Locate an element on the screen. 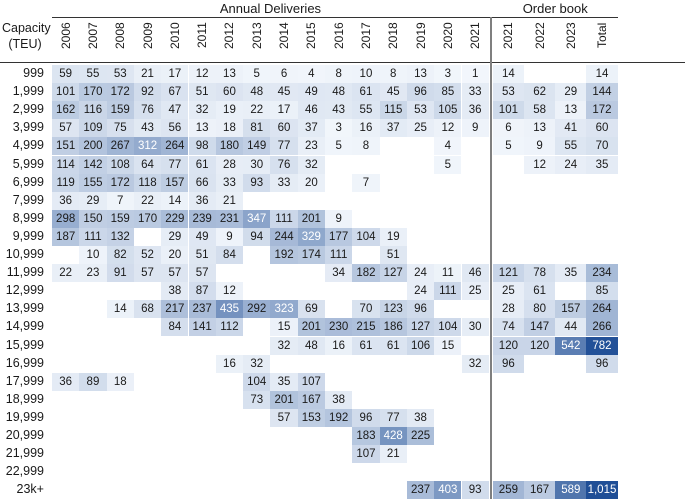 The width and height of the screenshot is (685, 499). heatmap-cell: 61 is located at coordinates (366, 92).